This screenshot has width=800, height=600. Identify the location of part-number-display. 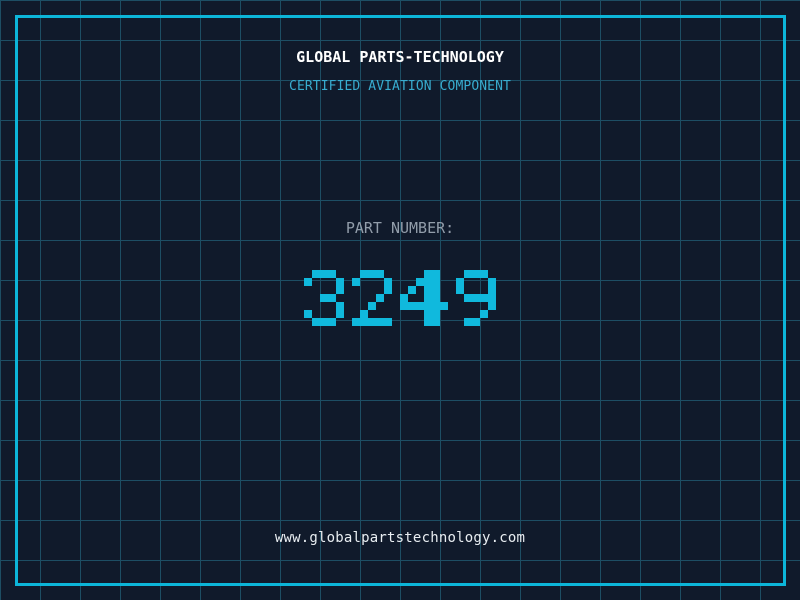
(400, 298).